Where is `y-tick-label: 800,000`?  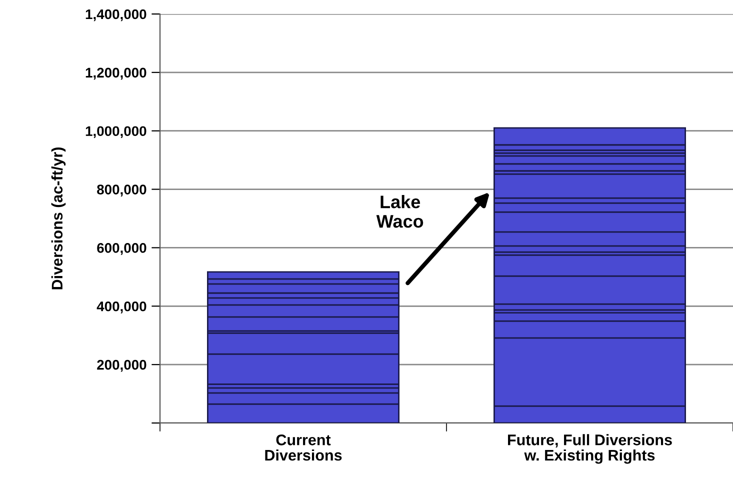
y-tick-label: 800,000 is located at coordinates (121, 190).